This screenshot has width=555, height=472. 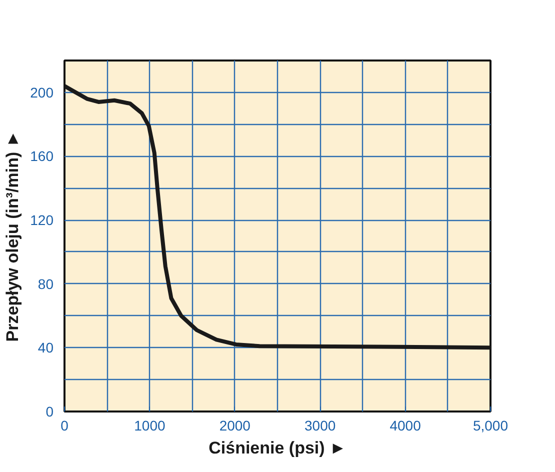 I want to click on y-tick-label: 200, so click(x=42, y=92).